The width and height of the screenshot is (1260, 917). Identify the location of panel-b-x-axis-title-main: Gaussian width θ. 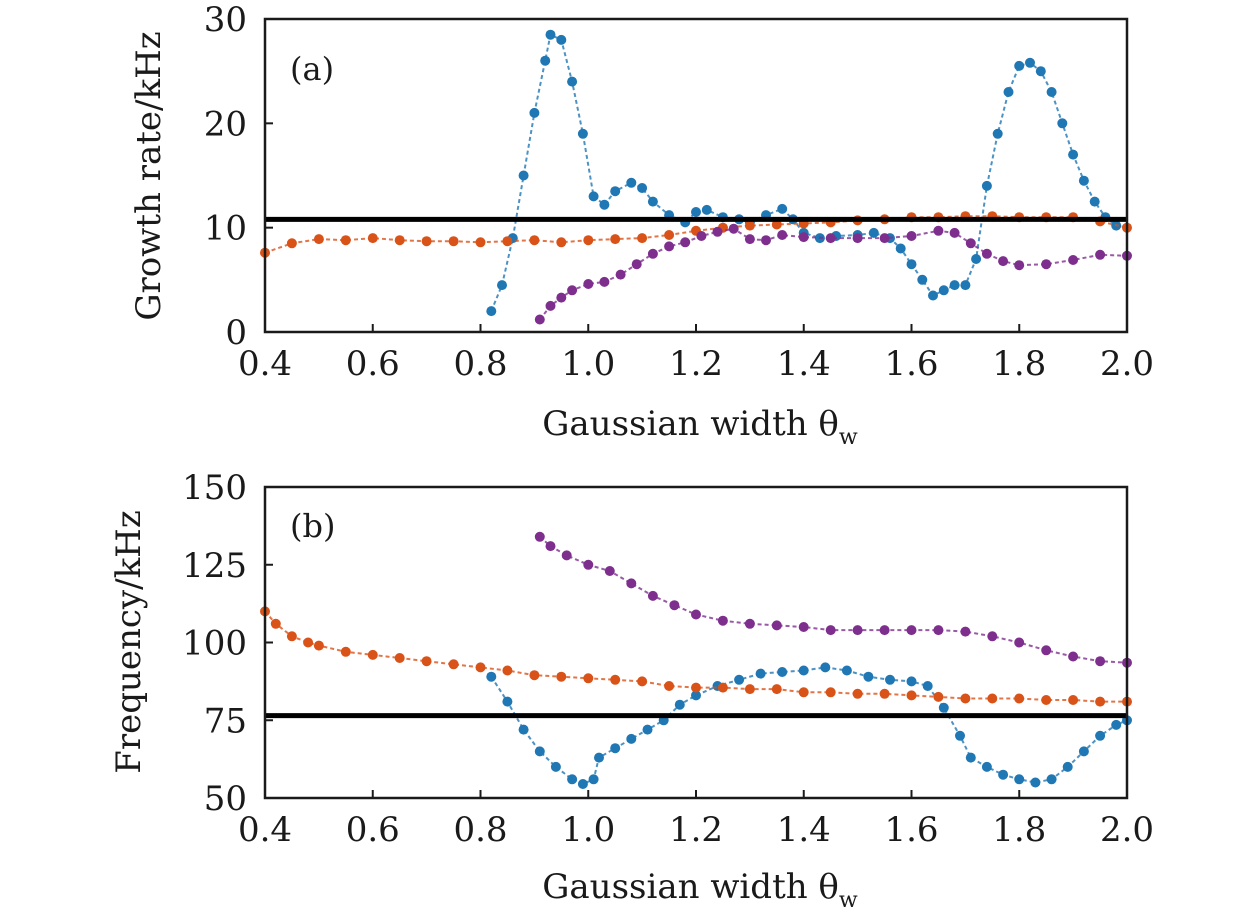
(690, 887).